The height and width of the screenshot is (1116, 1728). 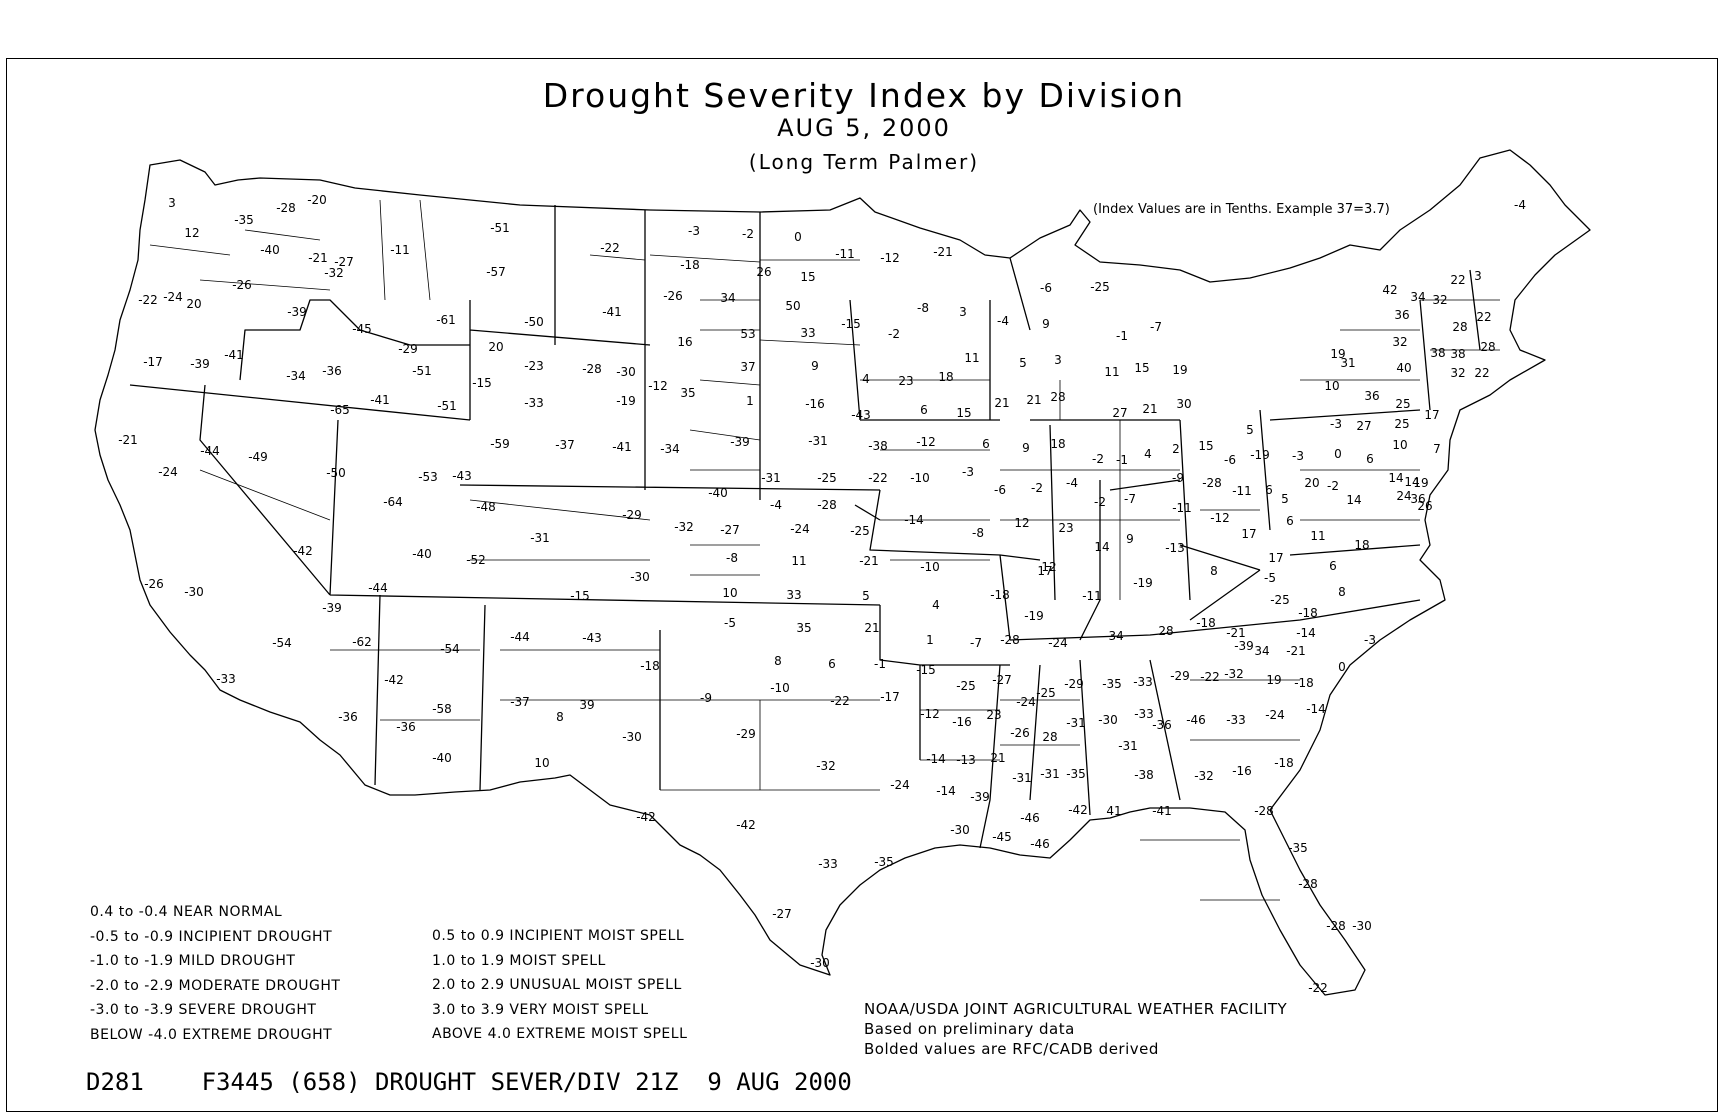 What do you see at coordinates (362, 642) in the screenshot?
I see `division-value: -62` at bounding box center [362, 642].